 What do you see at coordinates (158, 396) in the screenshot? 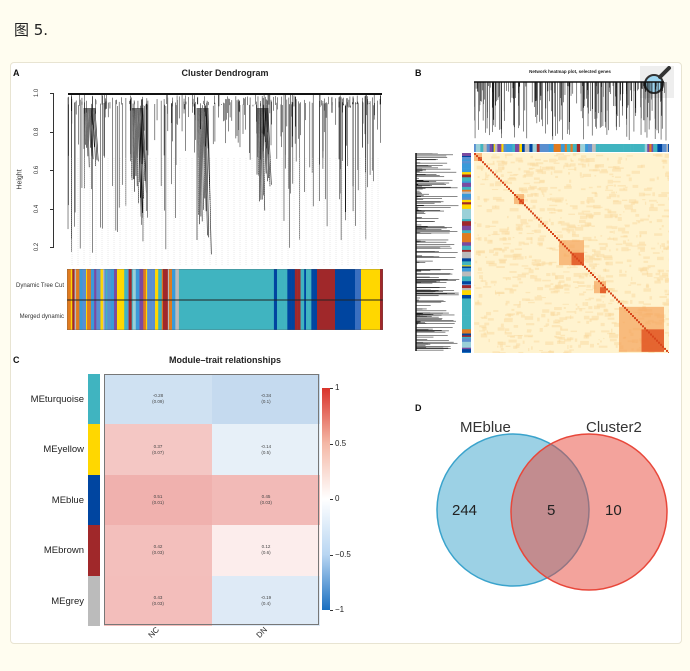
I see `correlation-value: -0.28` at bounding box center [158, 396].